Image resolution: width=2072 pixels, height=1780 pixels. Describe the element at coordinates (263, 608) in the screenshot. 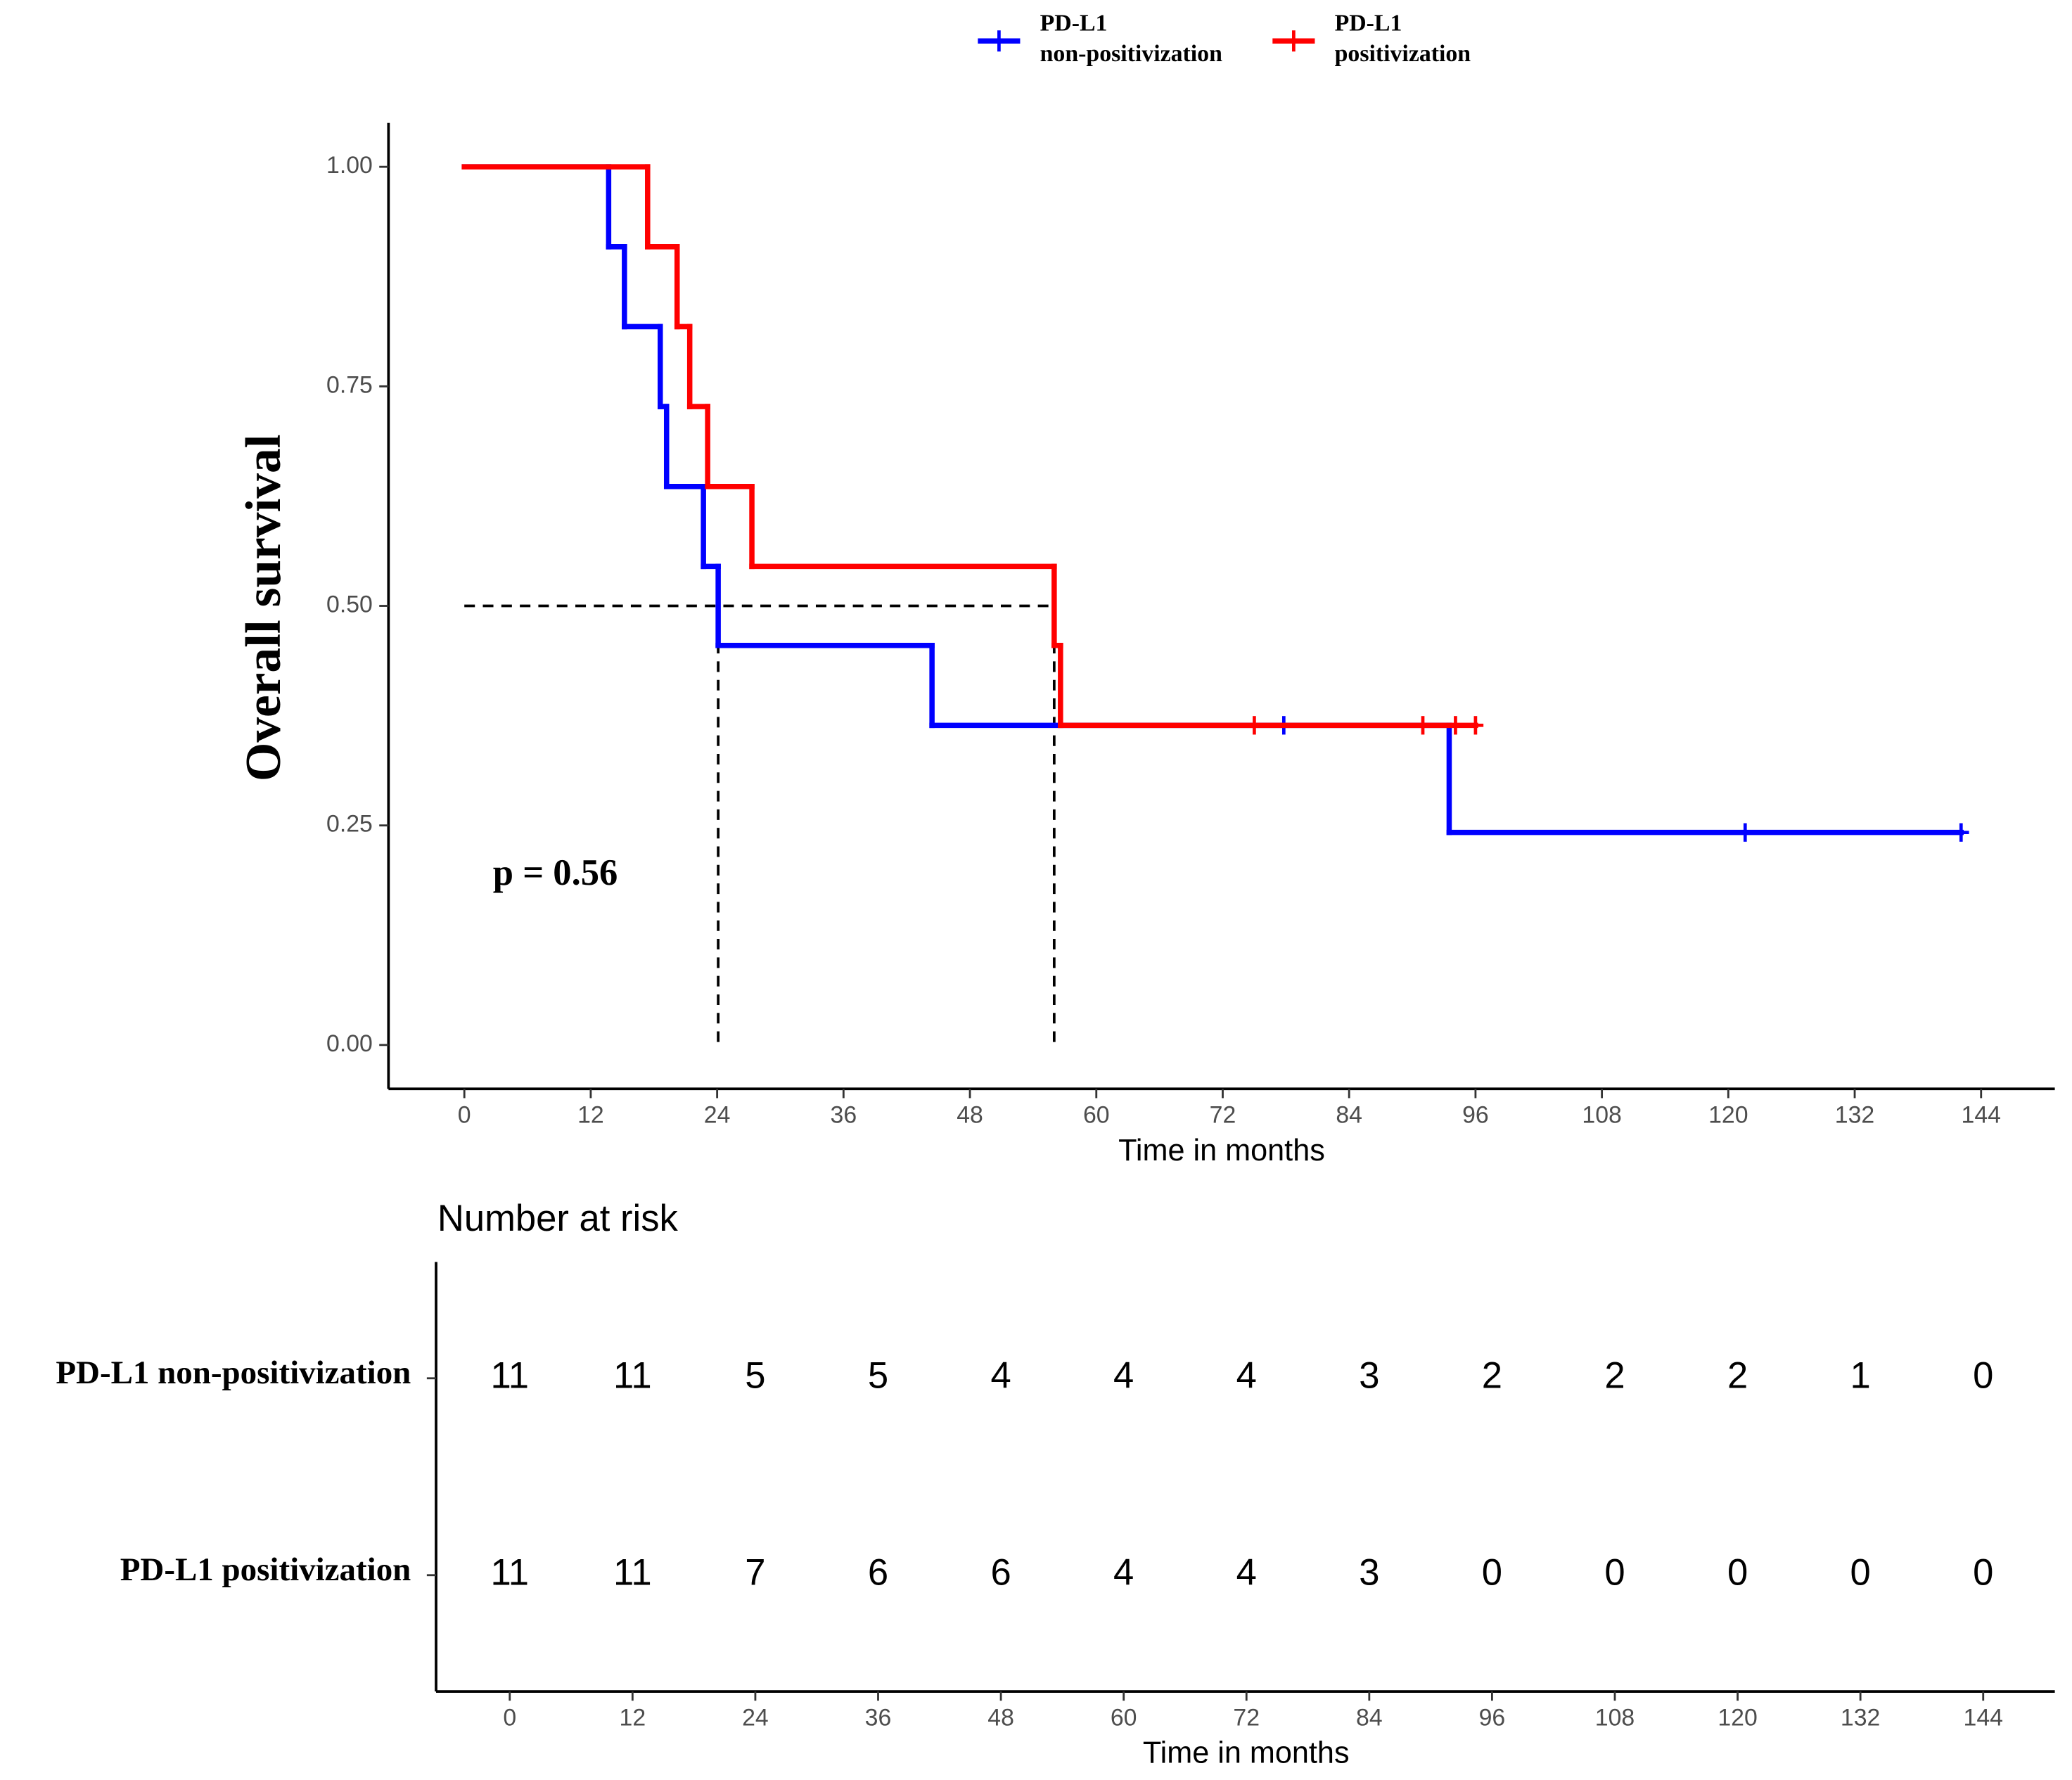

I see `y-axis-title: Overall survival` at that location.